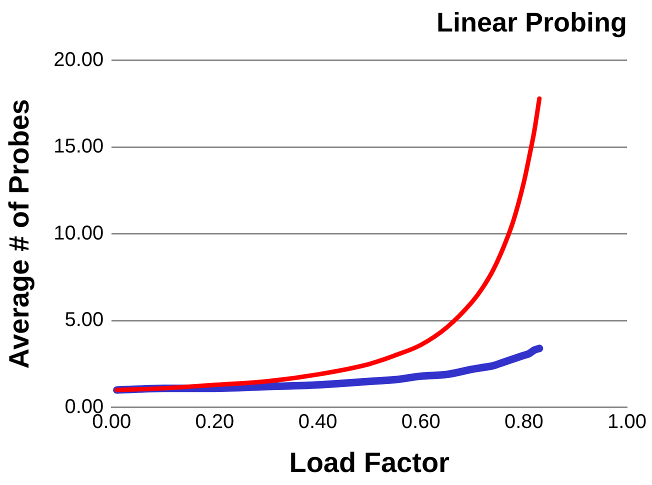 The image size is (652, 485). Describe the element at coordinates (79, 59) in the screenshot. I see `y-tick-label: 20.00` at that location.